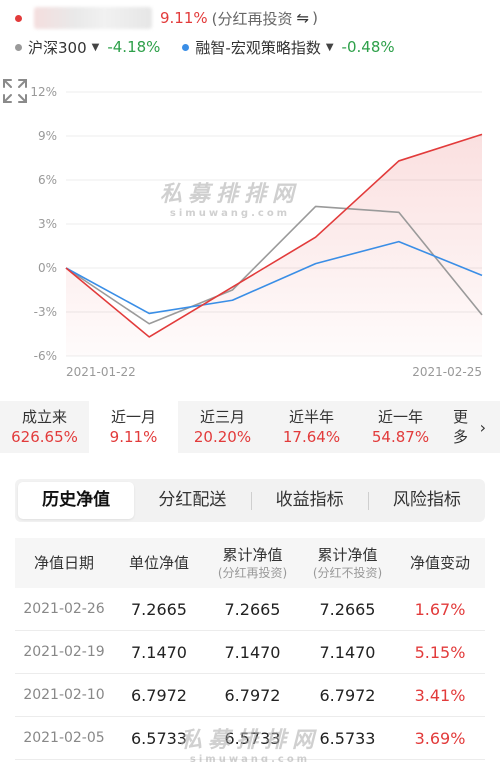  I want to click on more-label-2: 多, so click(461, 437).